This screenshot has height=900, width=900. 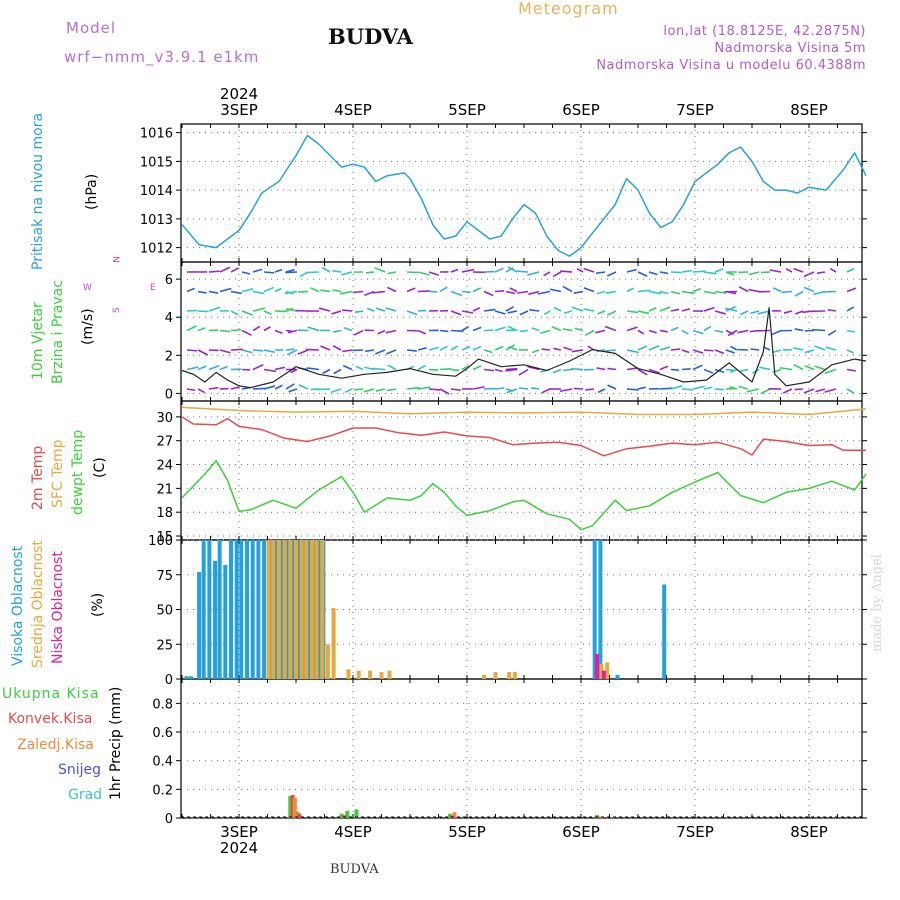 What do you see at coordinates (164, 489) in the screenshot?
I see `temperature-ytick-label: 21` at bounding box center [164, 489].